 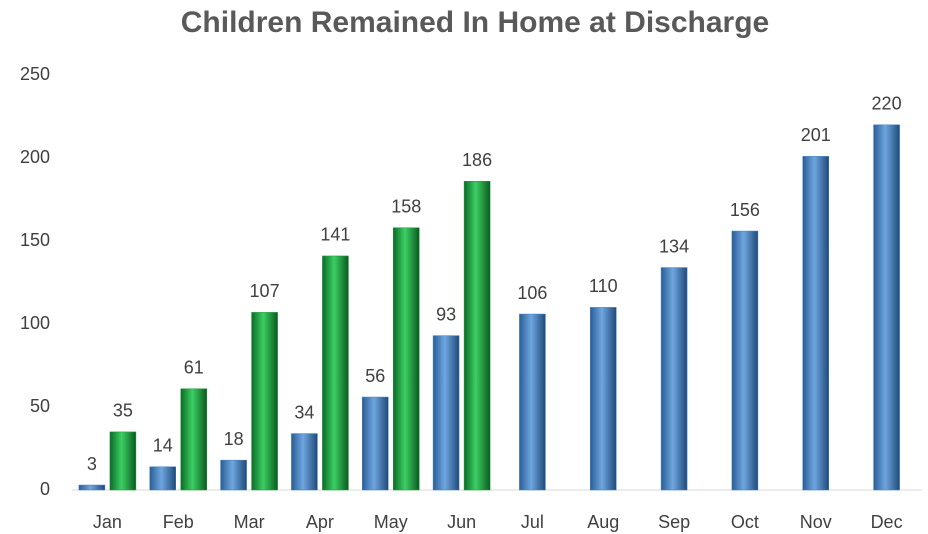 I want to click on x-tick-label: May, so click(x=391, y=522).